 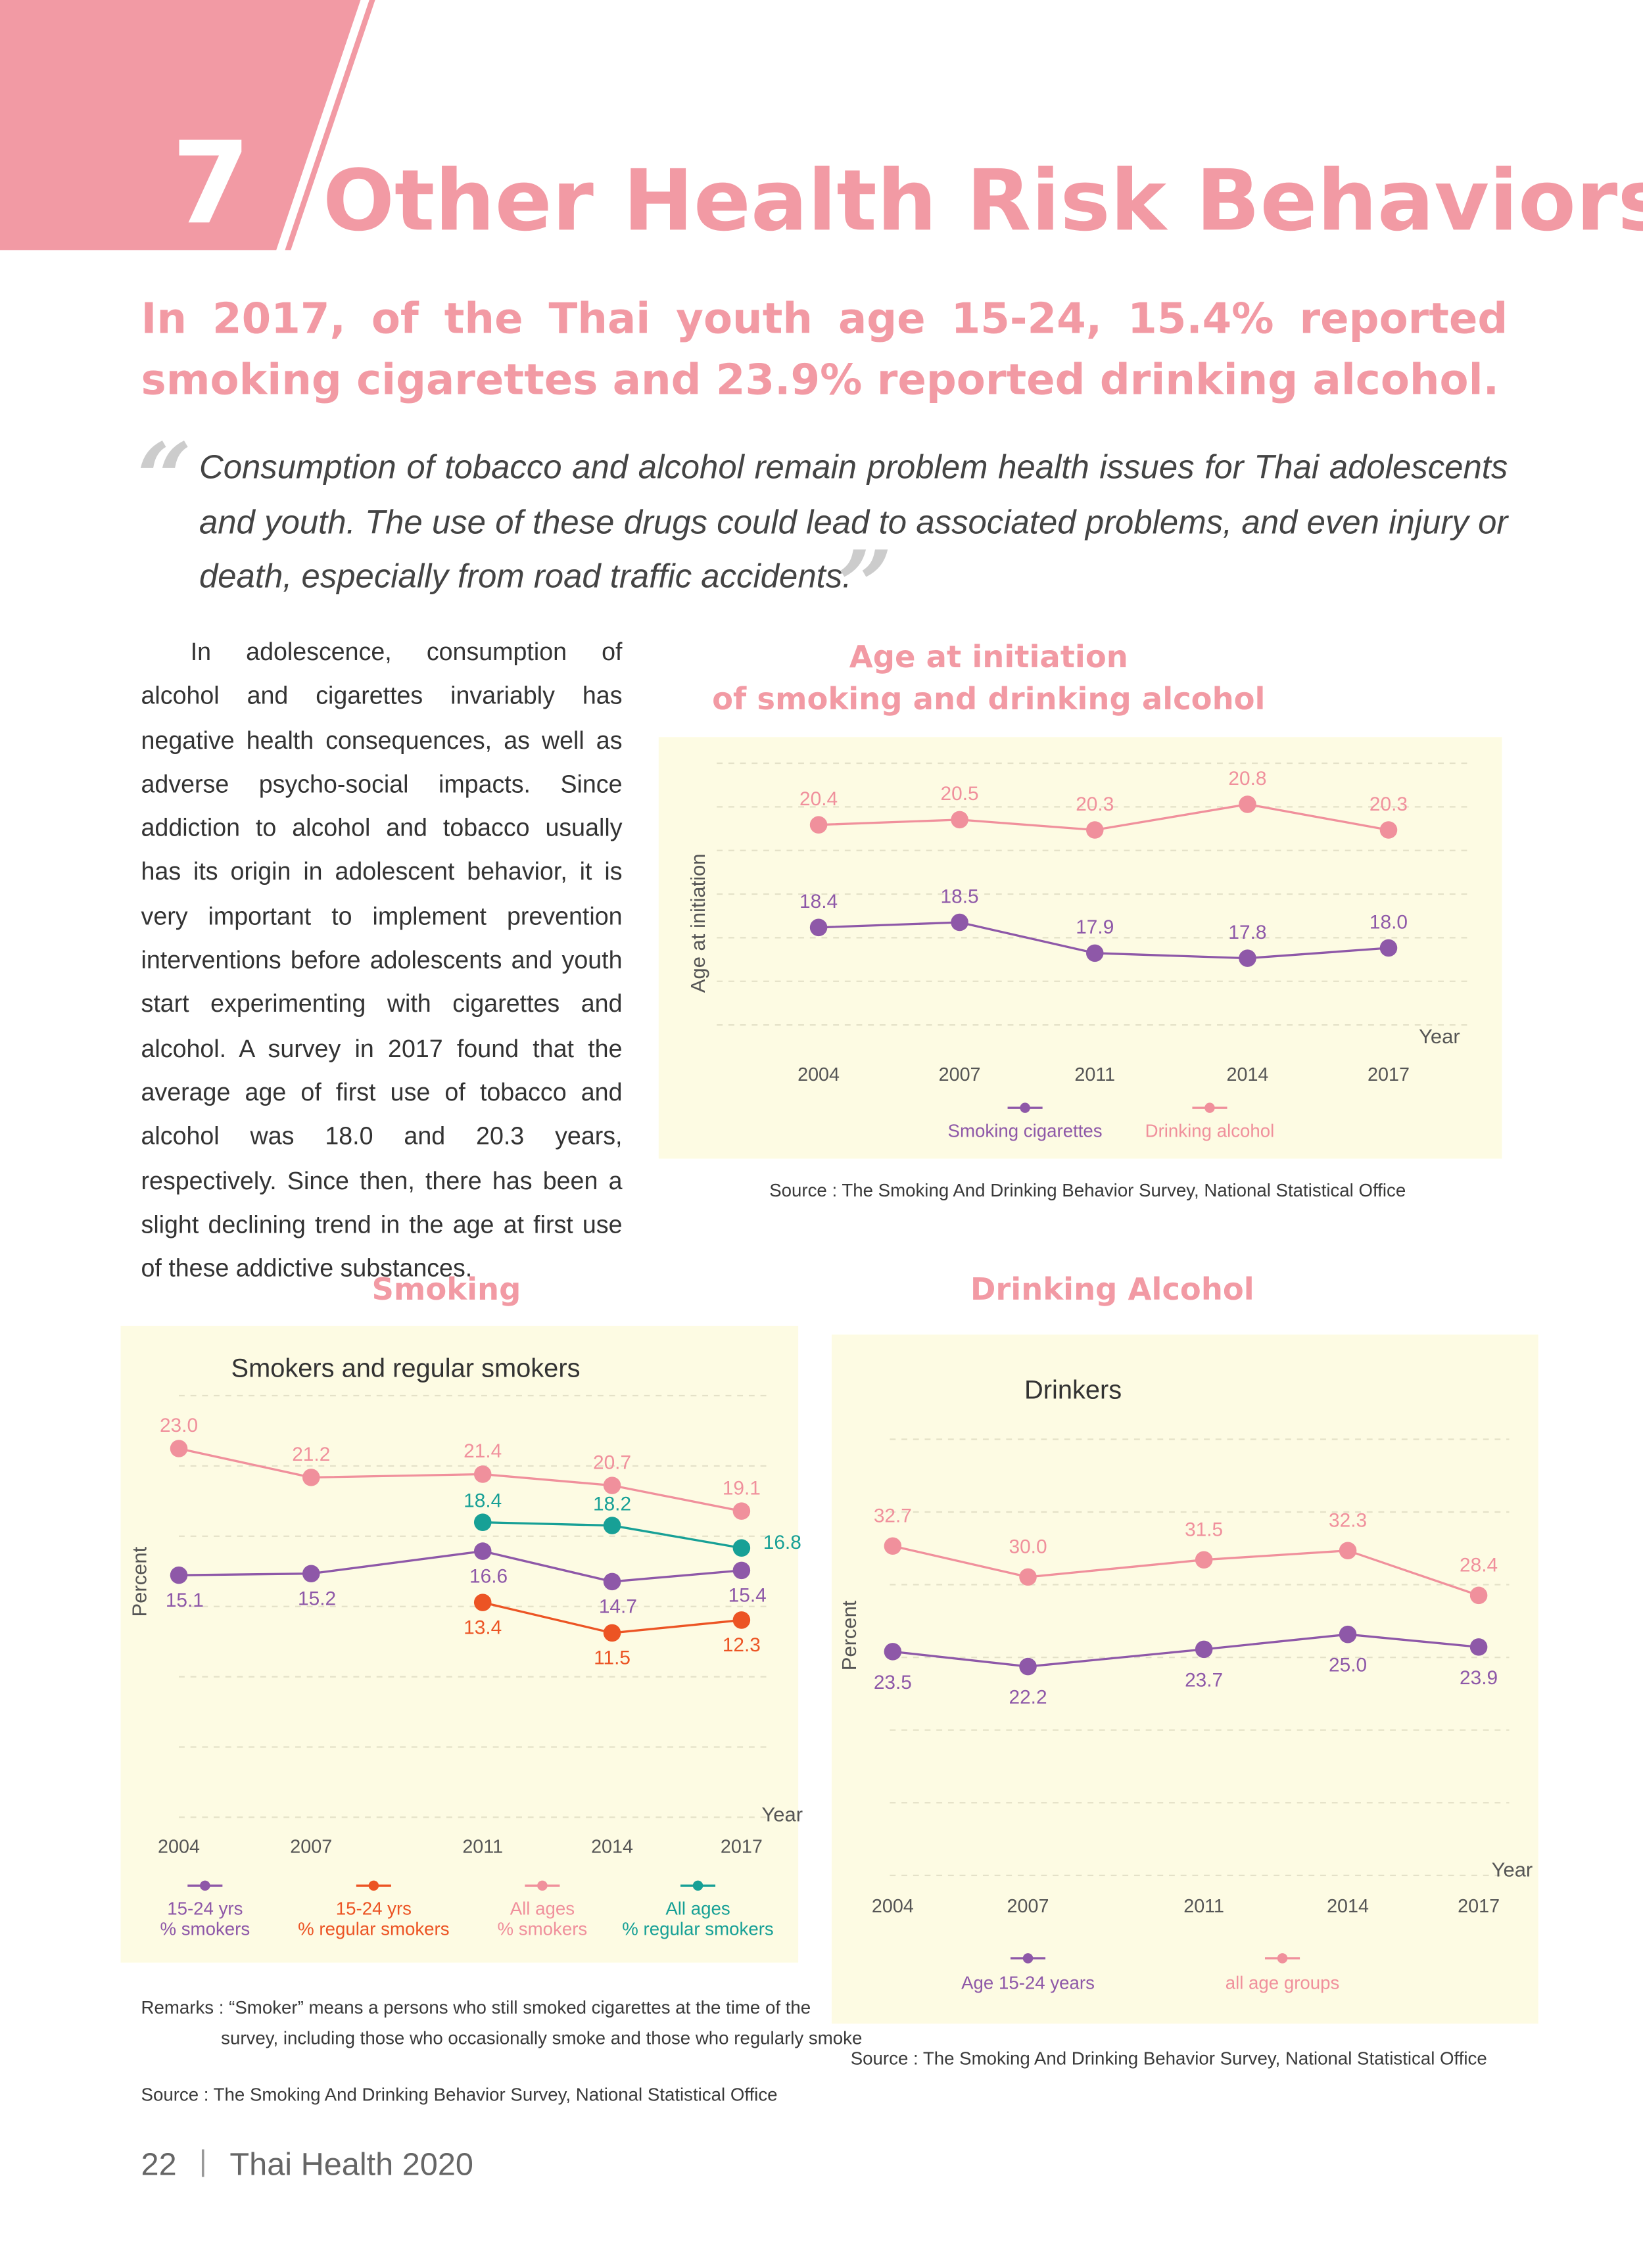 I want to click on data-label: 12.3, so click(x=742, y=1645).